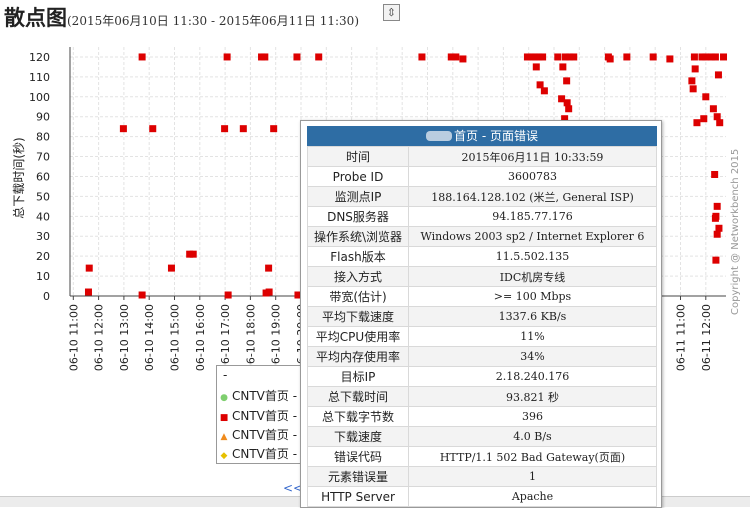 The image size is (750, 508). What do you see at coordinates (532, 356) in the screenshot?
I see `tooltip-value: 34%` at bounding box center [532, 356].